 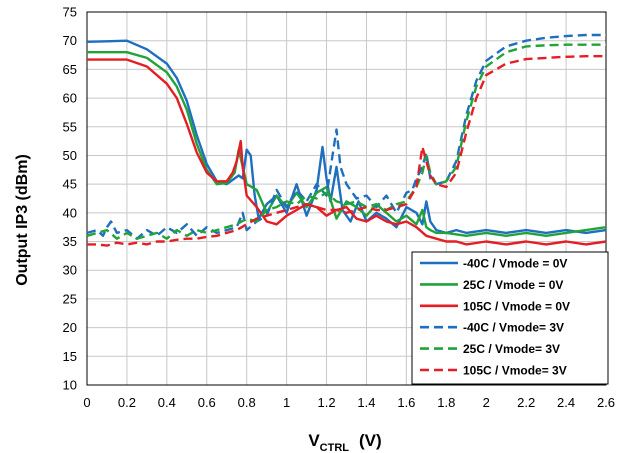 What do you see at coordinates (70, 298) in the screenshot?
I see `y-tick-label: 25` at bounding box center [70, 298].